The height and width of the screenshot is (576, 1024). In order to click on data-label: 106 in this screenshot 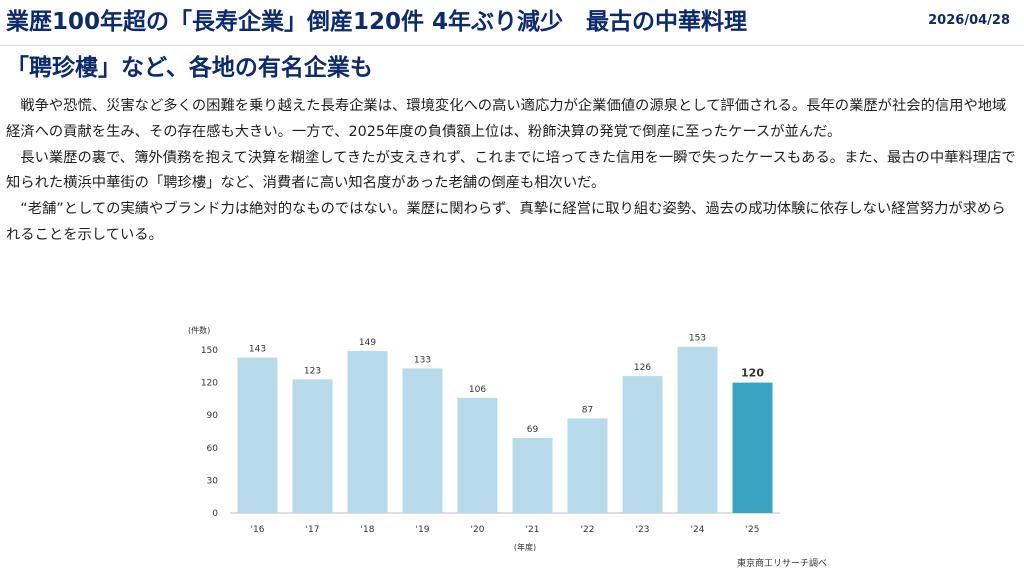, I will do `click(477, 390)`.